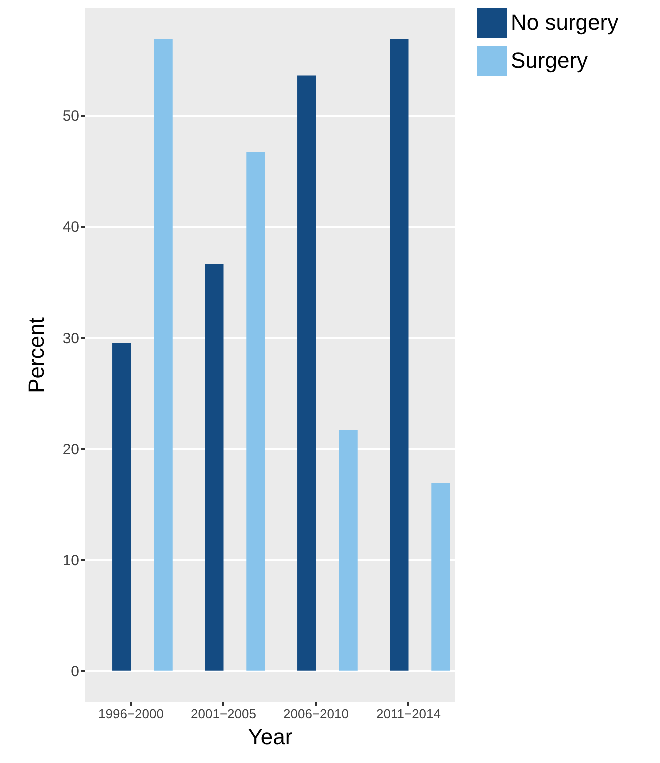 The image size is (660, 763). What do you see at coordinates (71, 339) in the screenshot?
I see `y-tick-label: 30` at bounding box center [71, 339].